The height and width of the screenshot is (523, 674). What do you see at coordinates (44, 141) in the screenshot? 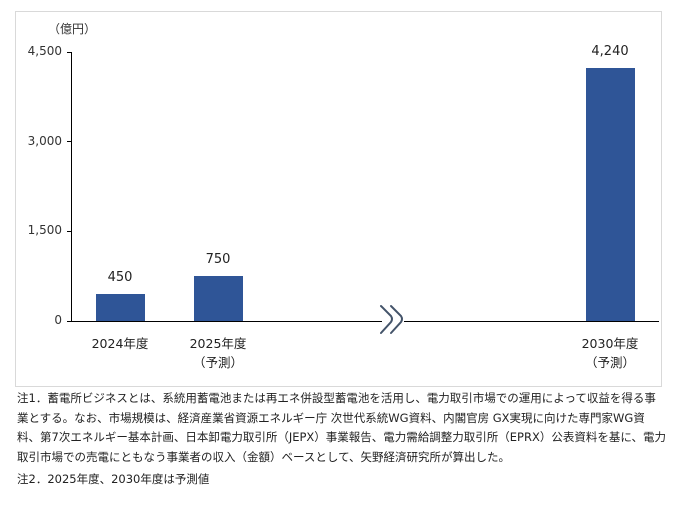
I see `y-tick-label-3000: 3,000` at bounding box center [44, 141].